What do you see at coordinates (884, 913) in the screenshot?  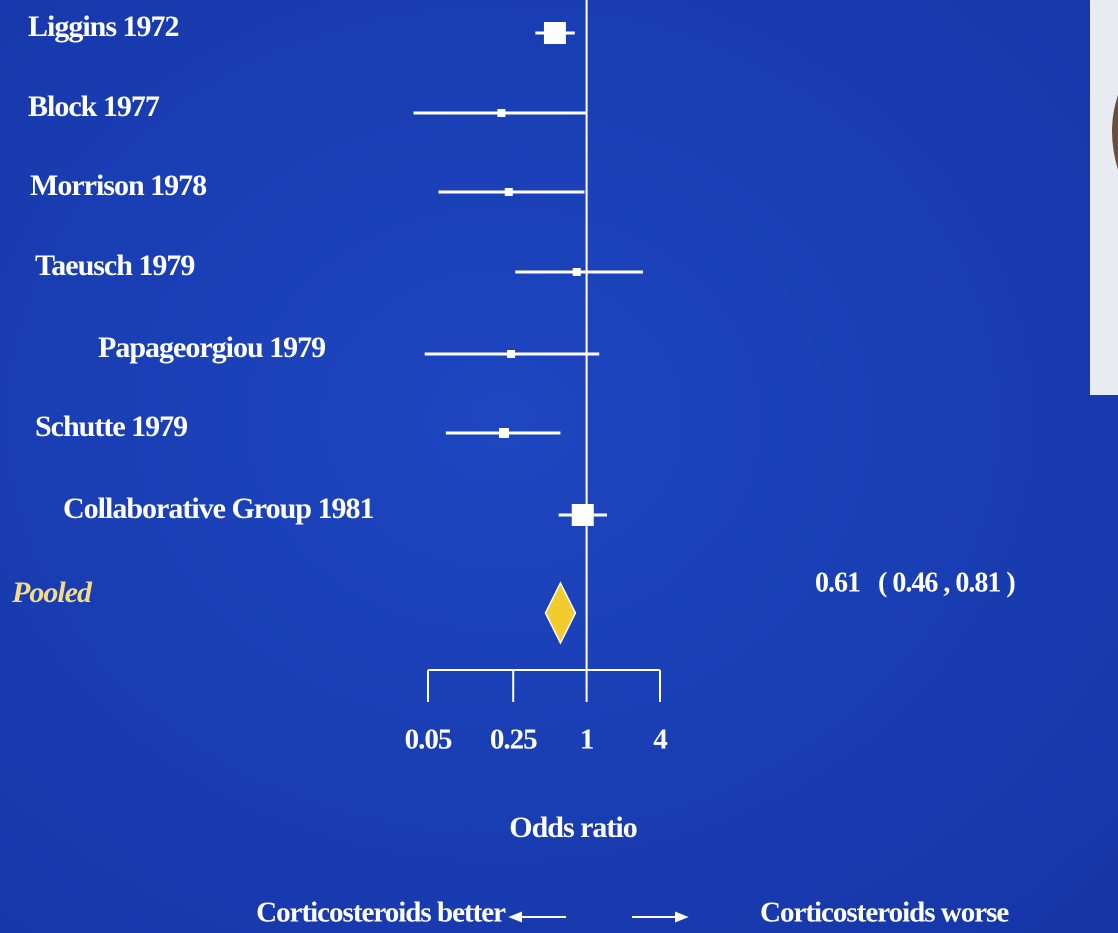 I see `annotation-worse: Corticosteroids worse` at bounding box center [884, 913].